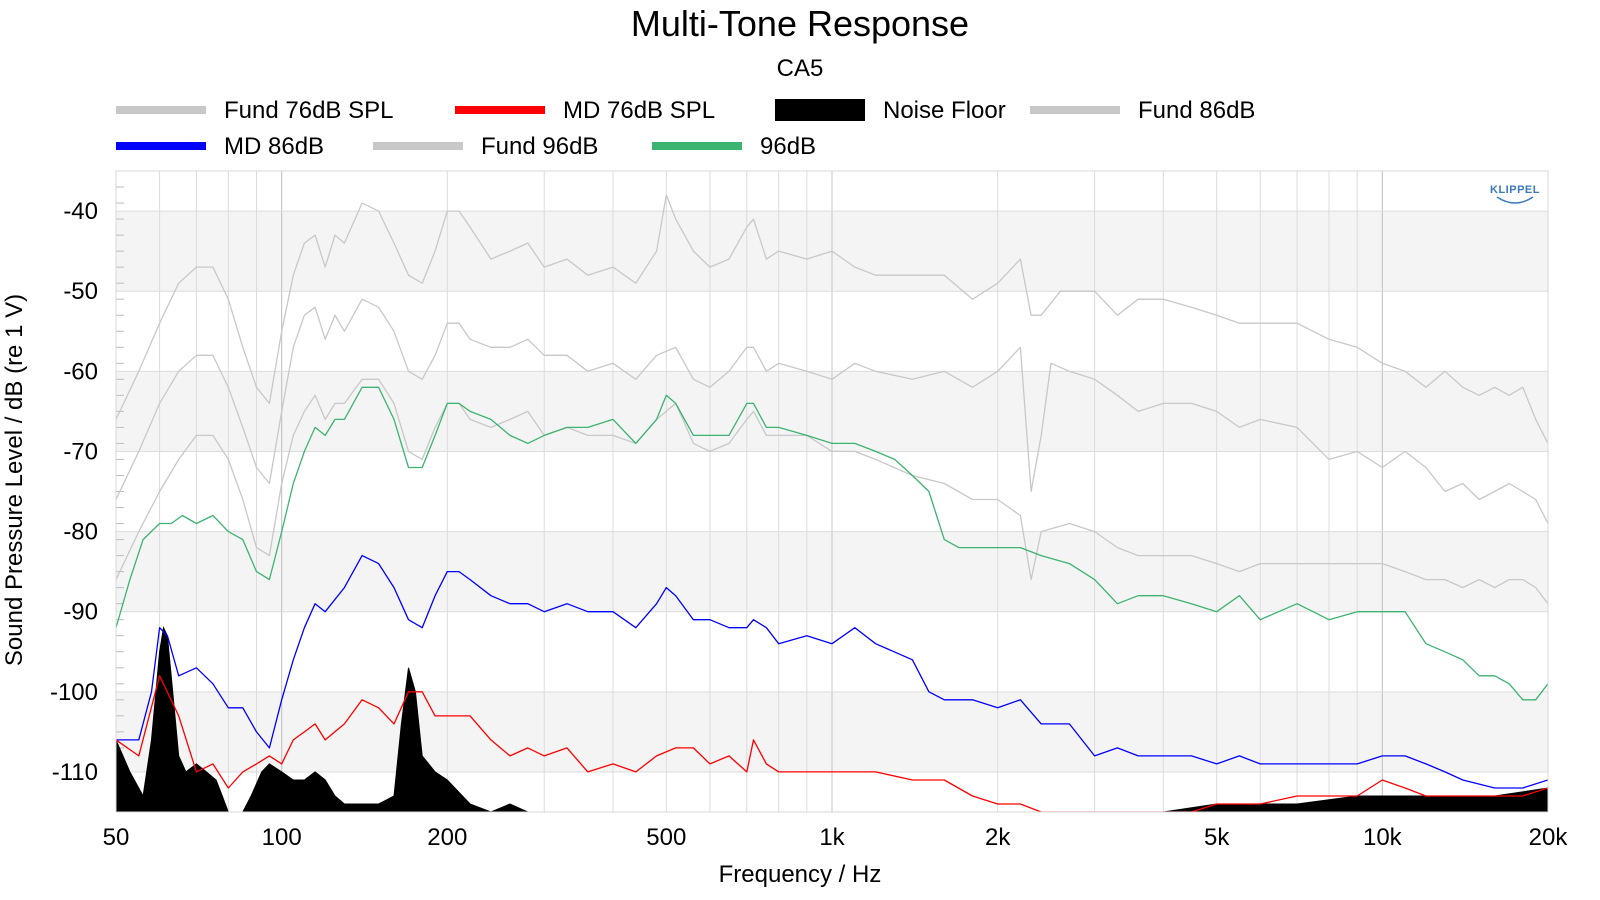 Image resolution: width=1600 pixels, height=900 pixels. I want to click on legend-swatch-fund-76db-spl, so click(161, 110).